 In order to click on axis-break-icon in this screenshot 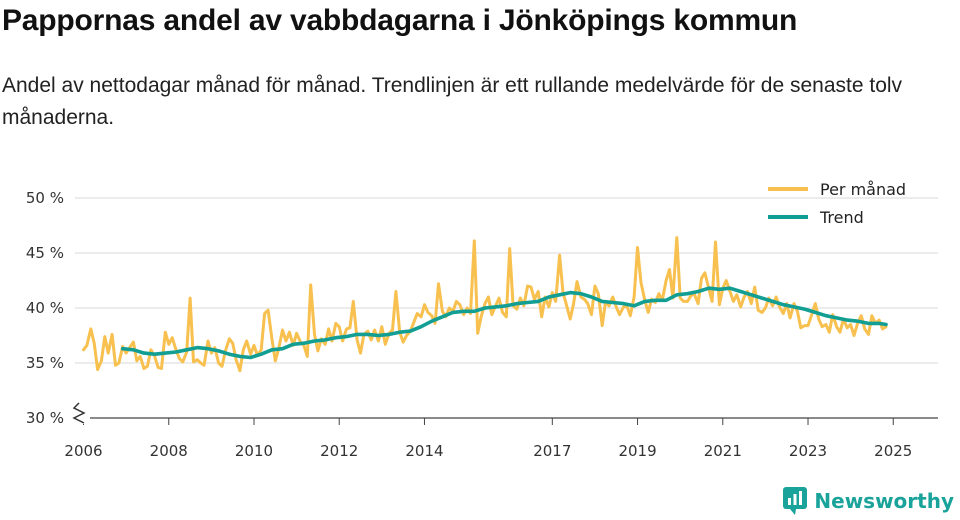, I will do `click(79, 413)`.